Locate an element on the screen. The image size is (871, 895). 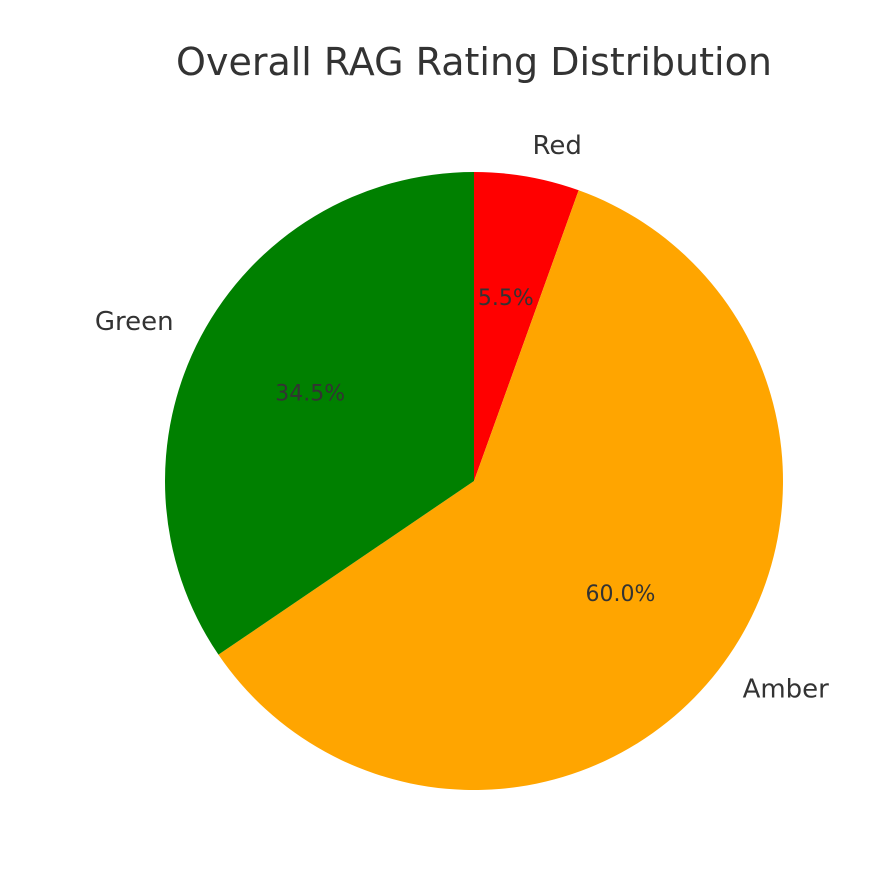
slice-red is located at coordinates (526, 326).